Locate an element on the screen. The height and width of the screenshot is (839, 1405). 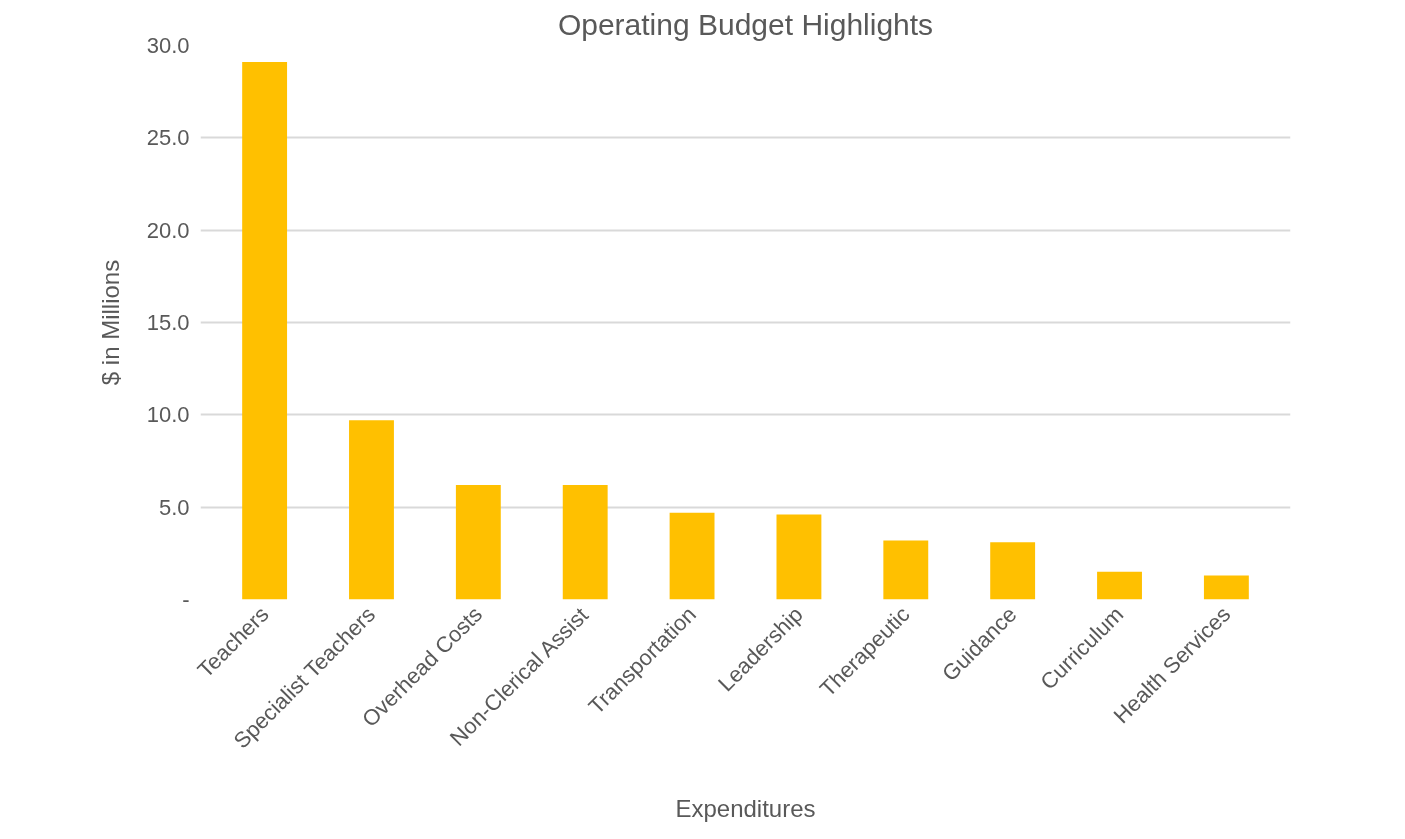
y-tick-label: 10.0 is located at coordinates (168, 415).